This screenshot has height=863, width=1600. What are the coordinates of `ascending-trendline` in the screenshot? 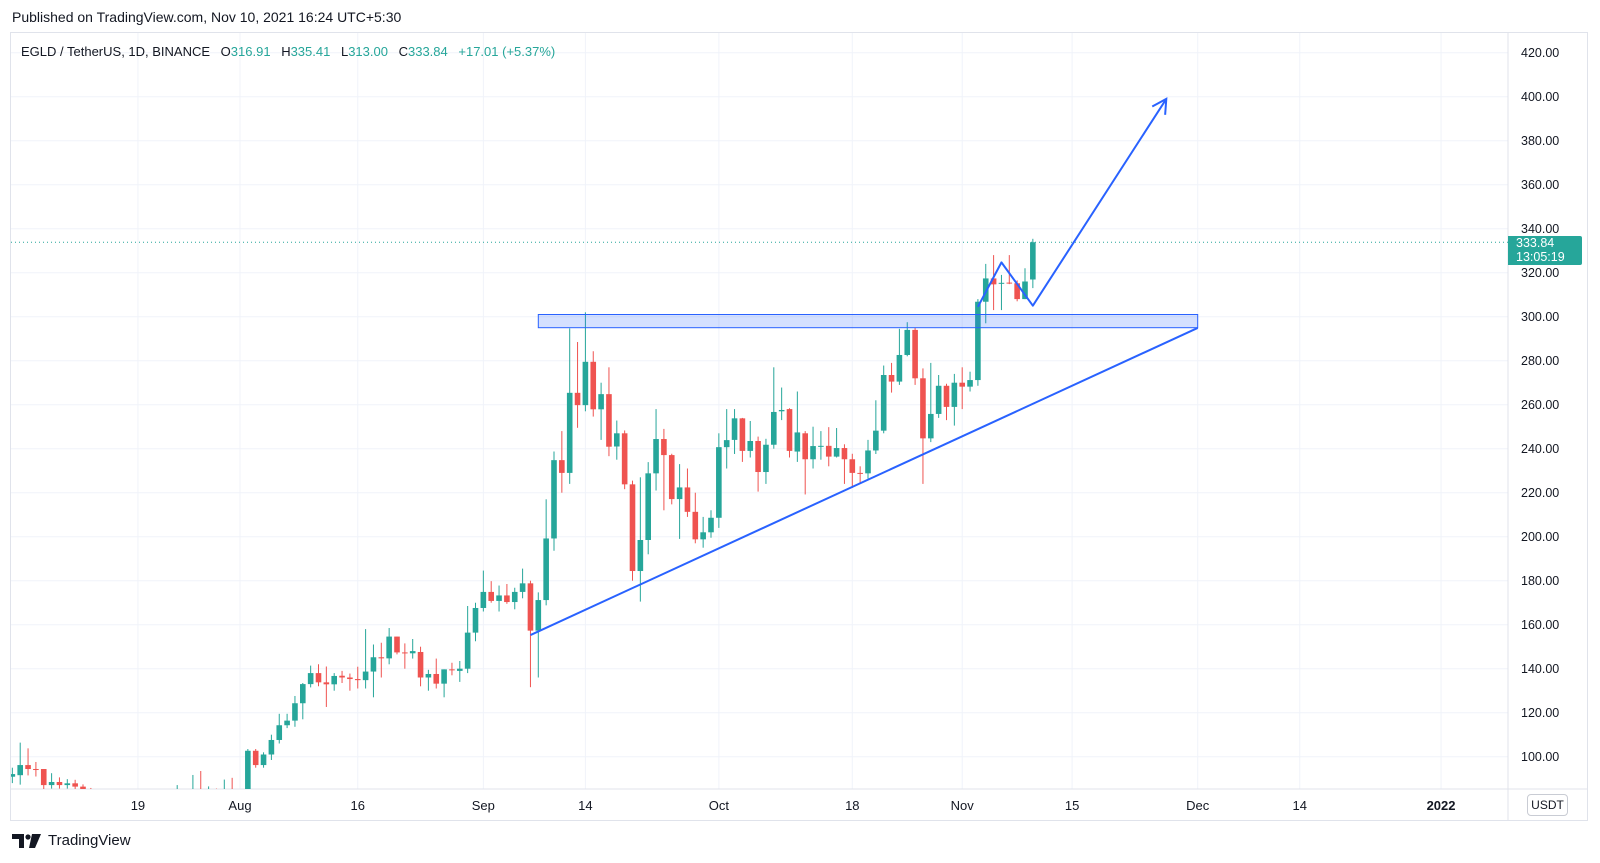 It's located at (864, 481).